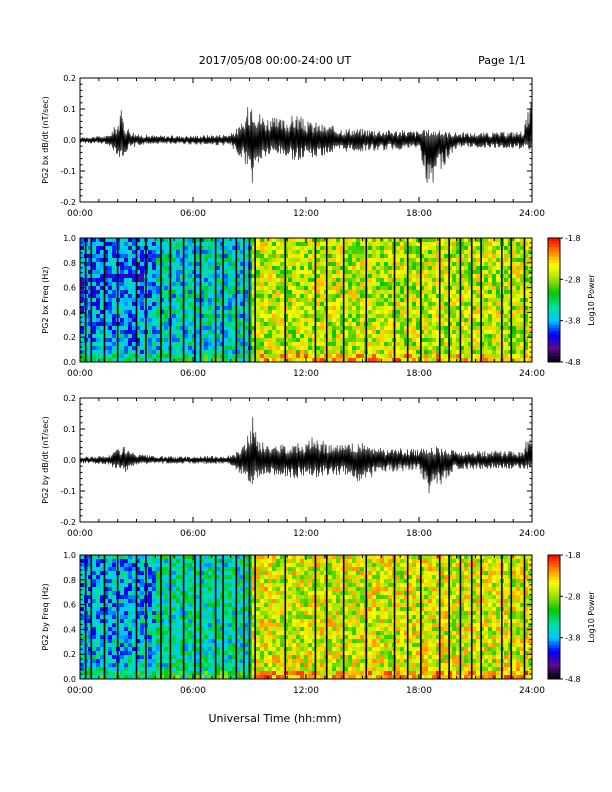  What do you see at coordinates (193, 214) in the screenshot?
I see `x-tick-label: 06:00` at bounding box center [193, 214].